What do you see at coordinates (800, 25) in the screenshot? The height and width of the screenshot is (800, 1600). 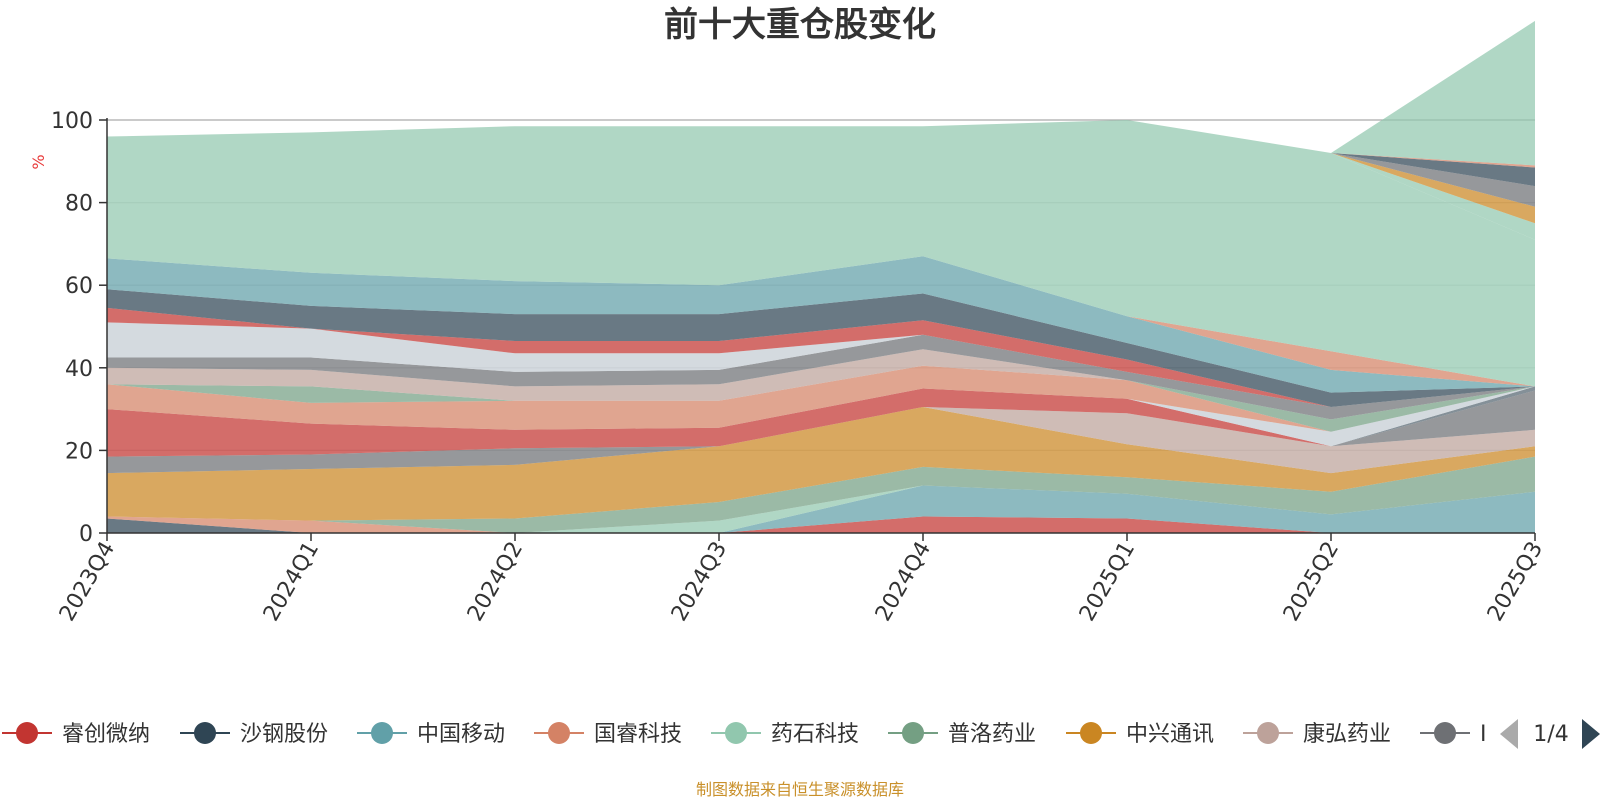 I see `chart-title: 前十大重仓股变化` at bounding box center [800, 25].